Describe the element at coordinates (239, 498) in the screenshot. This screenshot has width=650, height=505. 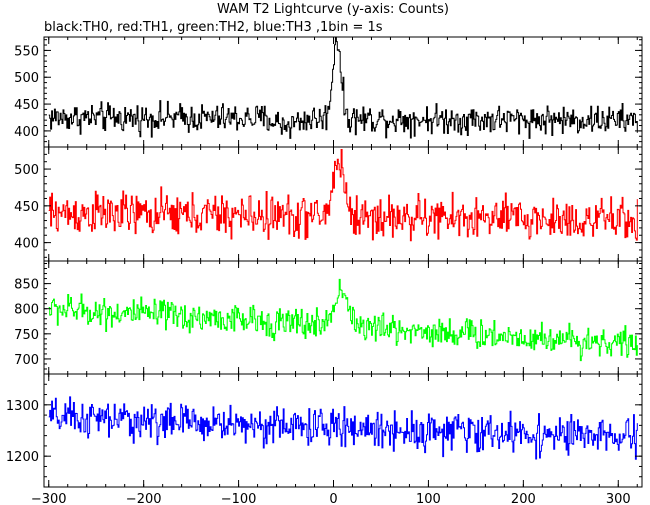
I see `x-tick-label: −100` at that location.